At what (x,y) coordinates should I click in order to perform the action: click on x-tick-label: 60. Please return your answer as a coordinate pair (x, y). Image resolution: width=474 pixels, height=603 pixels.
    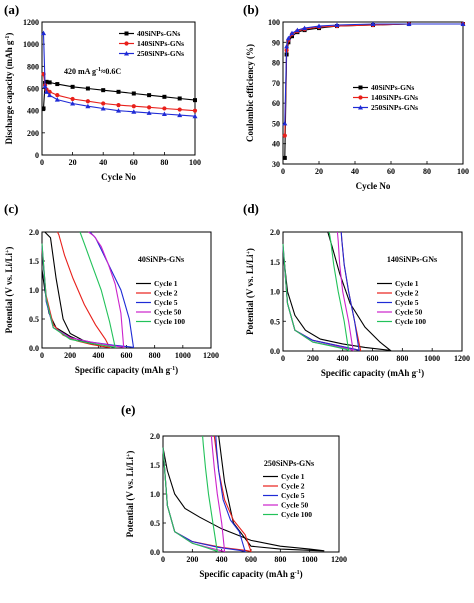
    Looking at the image, I should click on (391, 171).